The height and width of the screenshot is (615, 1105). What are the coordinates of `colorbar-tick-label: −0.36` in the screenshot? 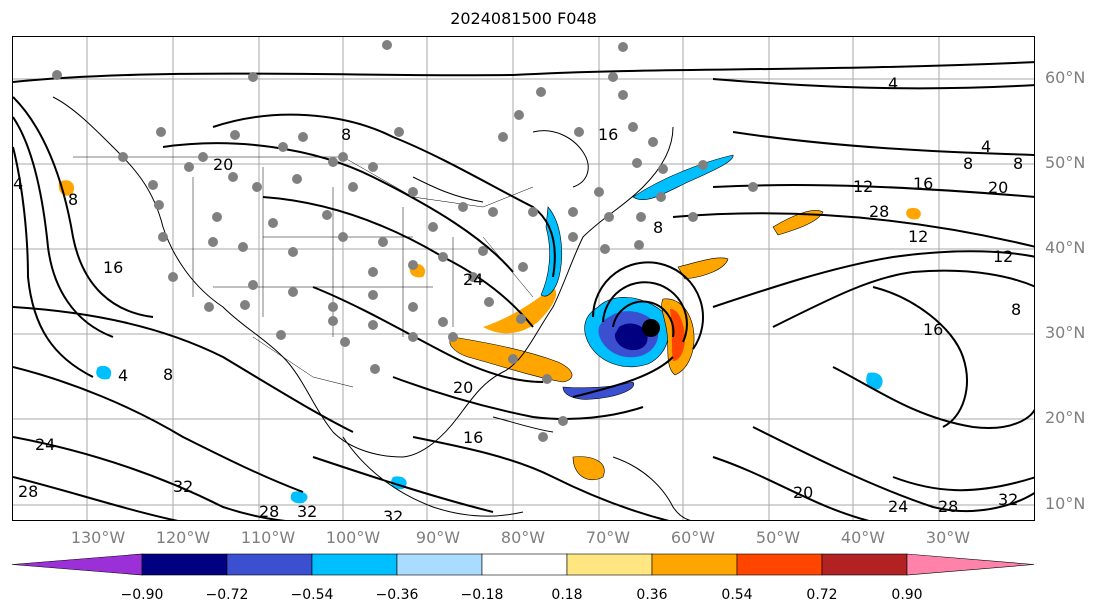 It's located at (397, 595).